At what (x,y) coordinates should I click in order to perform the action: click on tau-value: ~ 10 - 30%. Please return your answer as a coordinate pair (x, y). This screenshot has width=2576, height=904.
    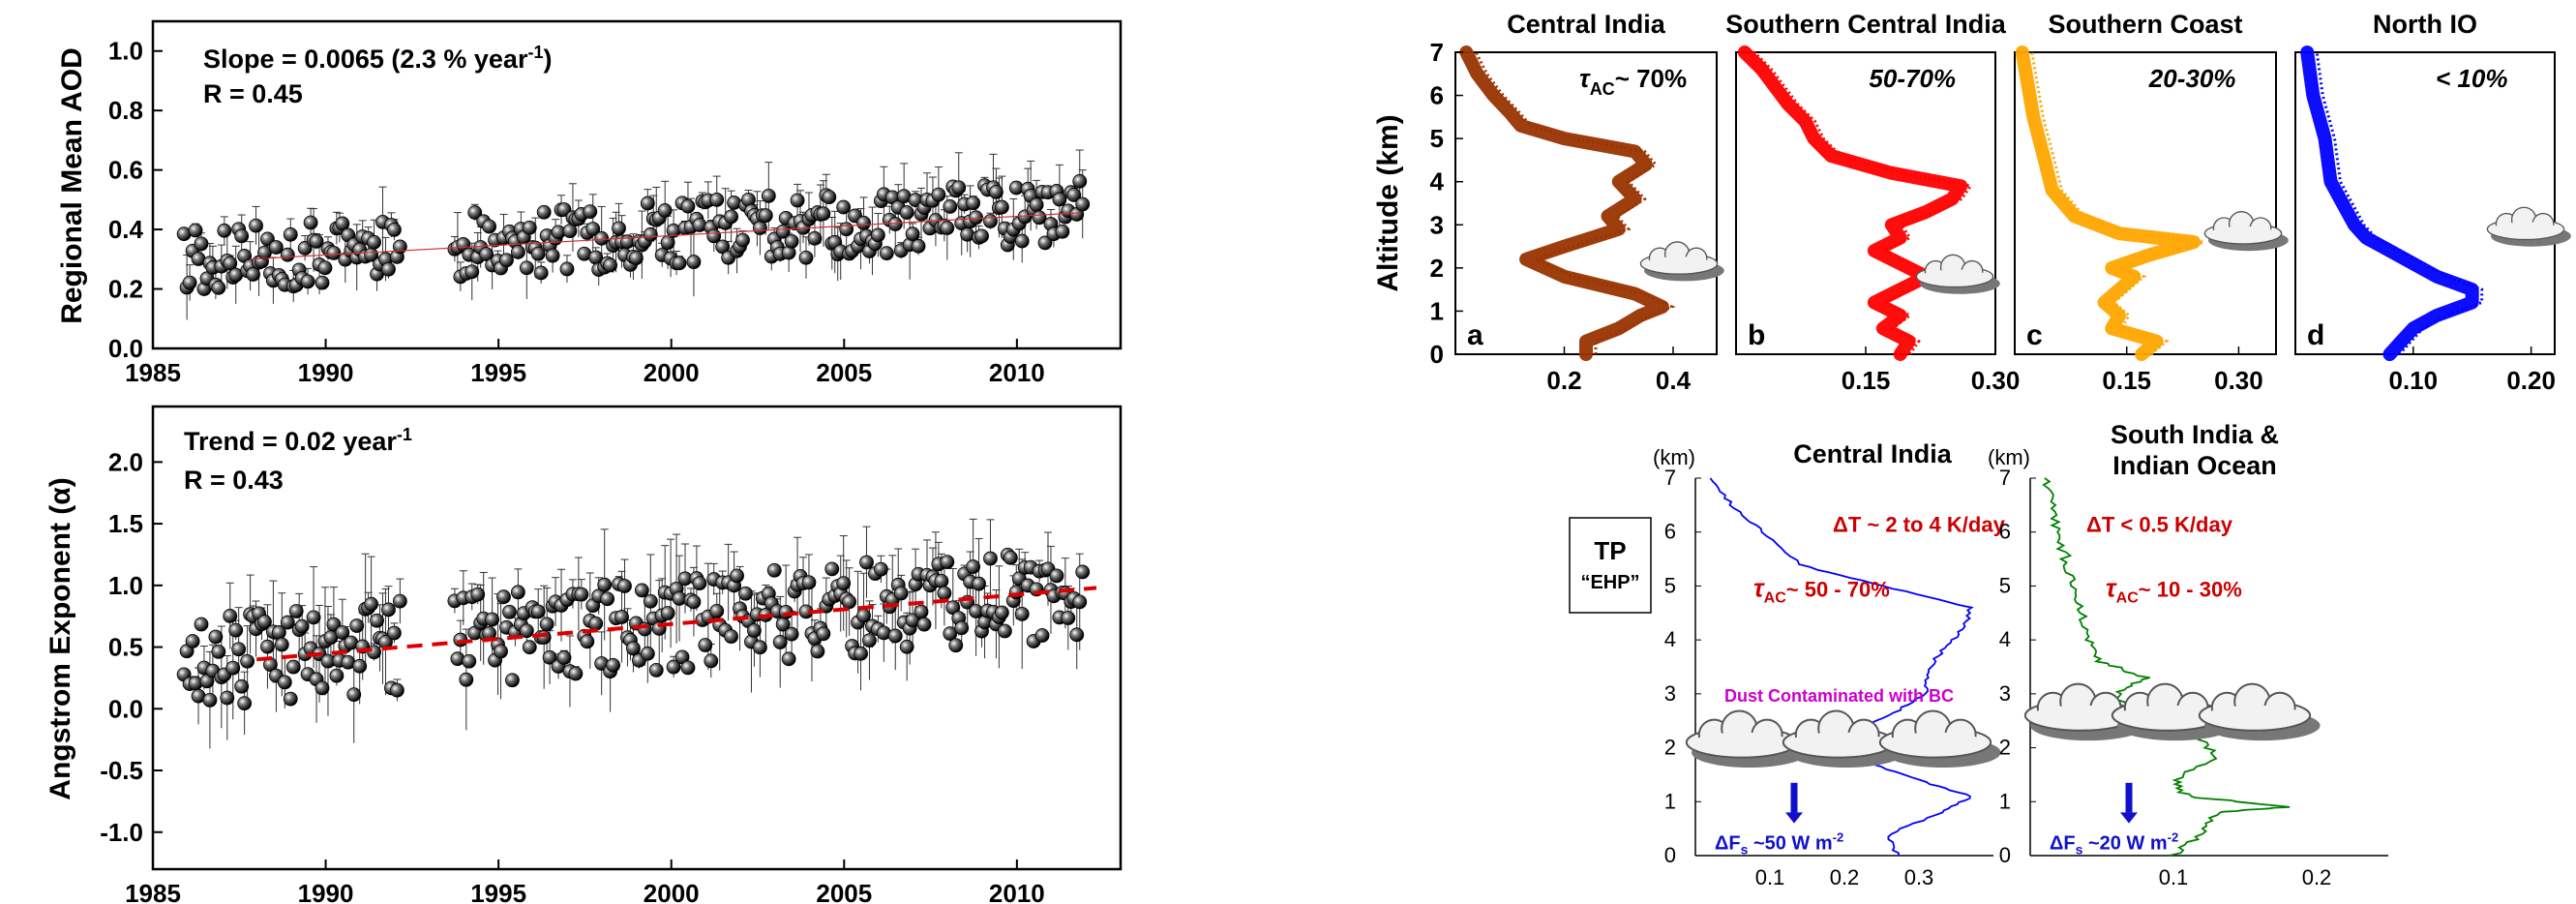
    Looking at the image, I should click on (2190, 590).